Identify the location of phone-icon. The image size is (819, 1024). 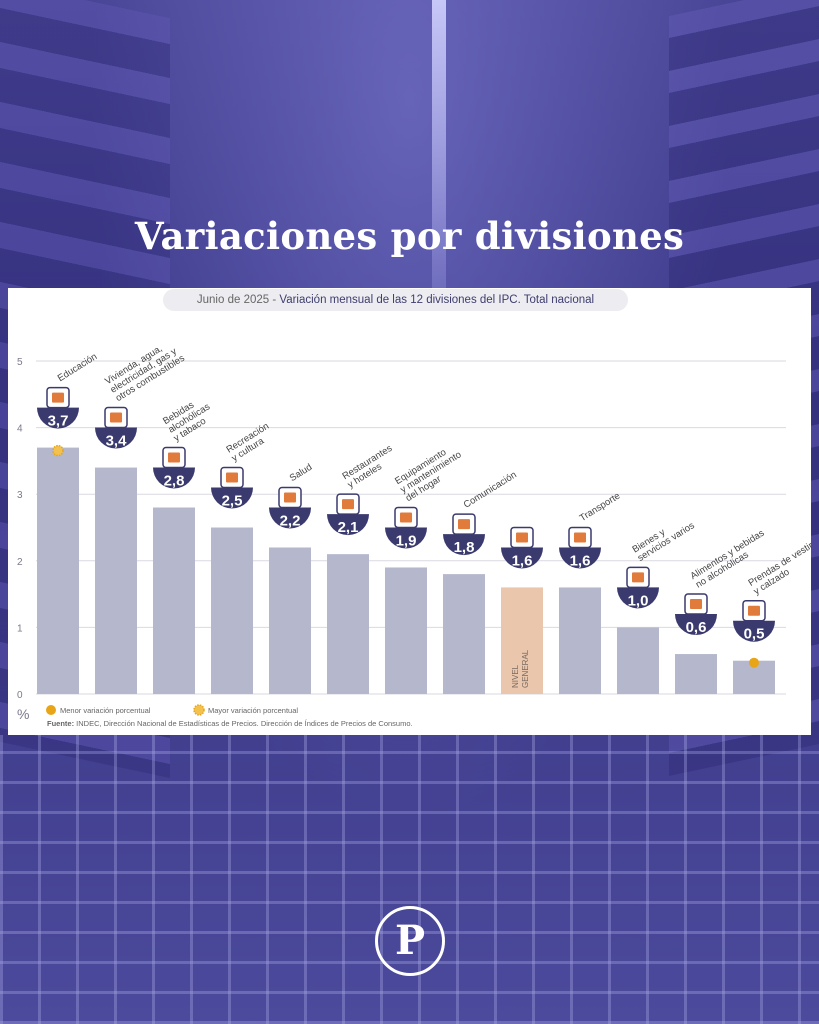
(464, 524).